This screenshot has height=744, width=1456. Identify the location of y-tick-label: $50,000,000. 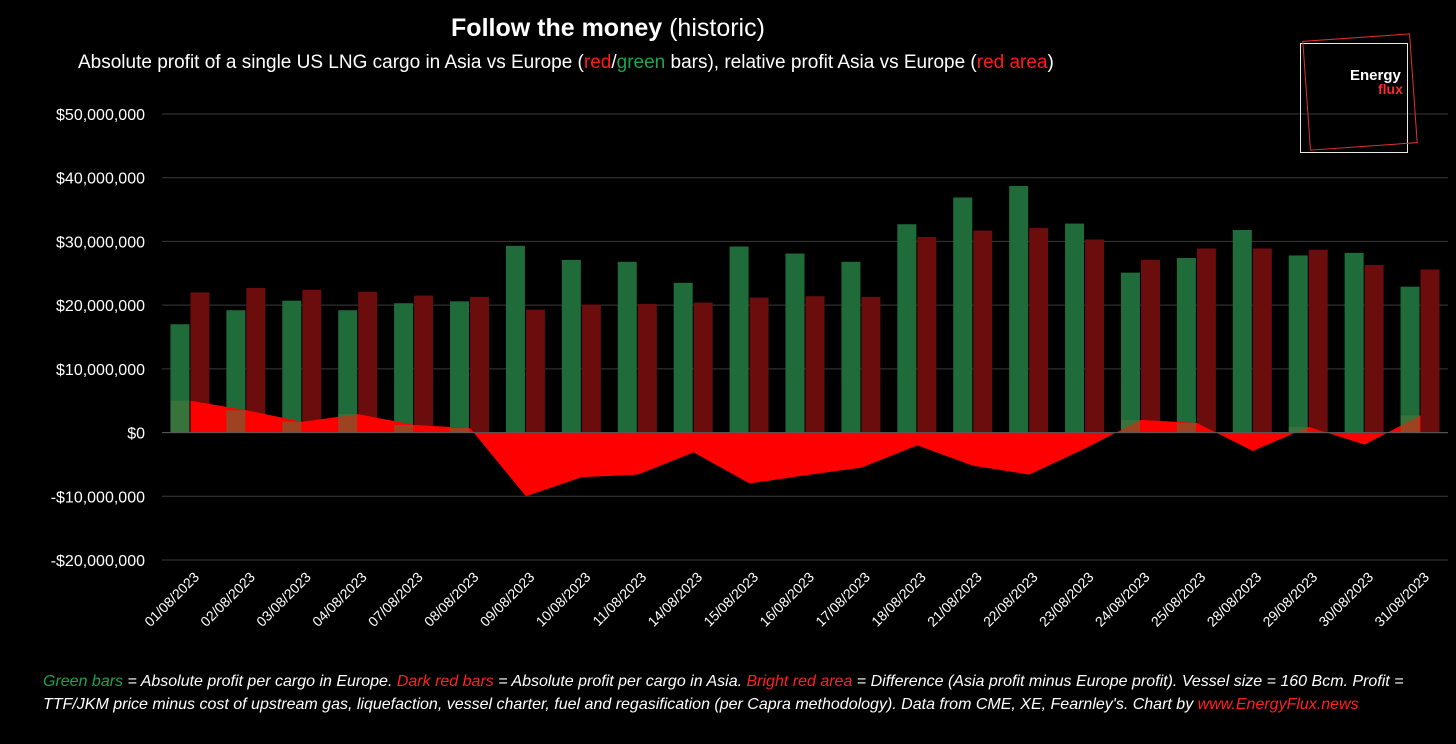
(100, 115).